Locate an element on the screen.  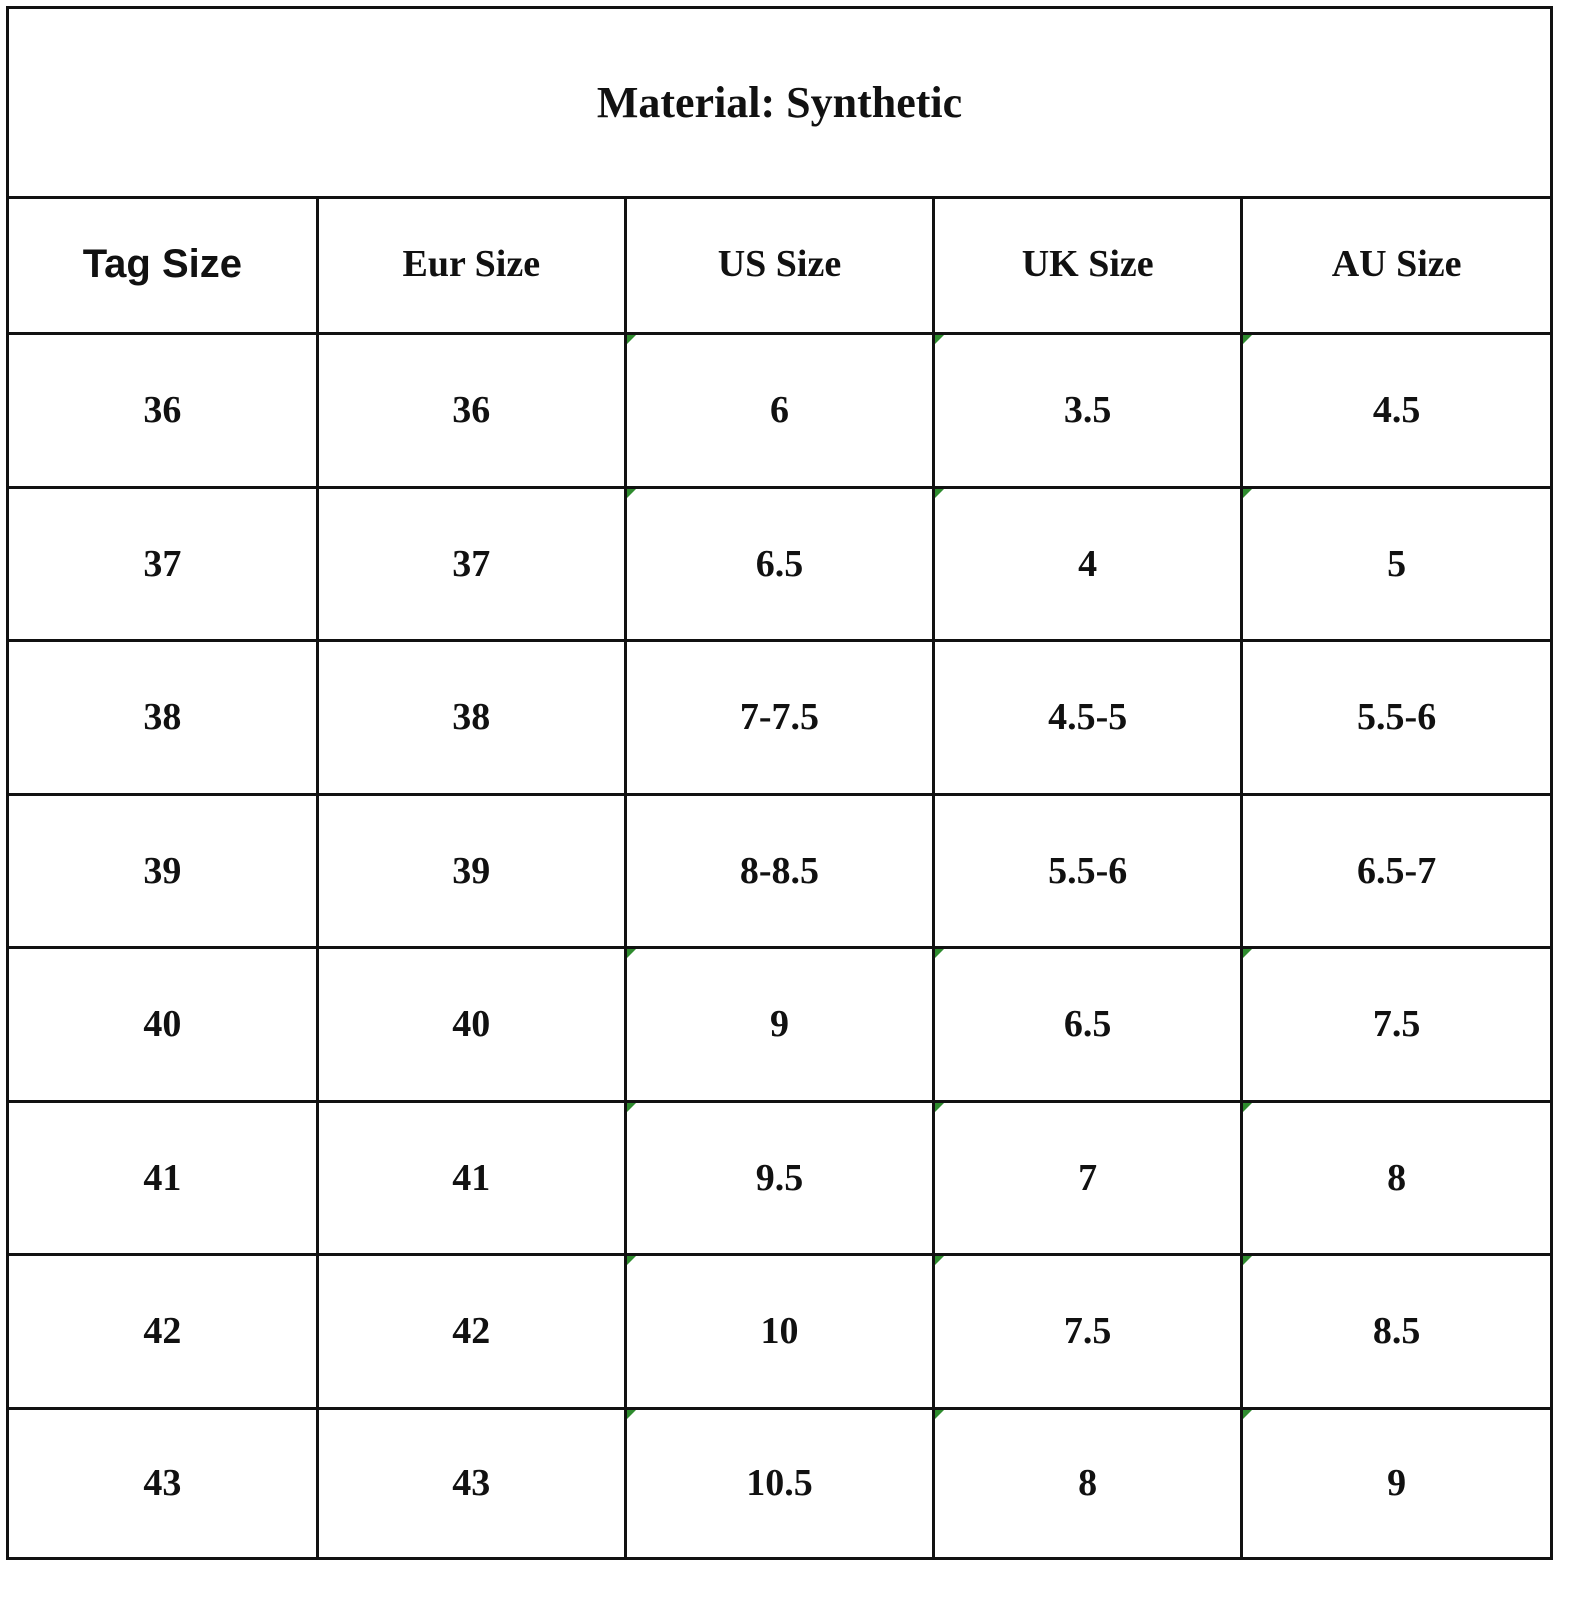
table-cell: 5 is located at coordinates (1395, 564).